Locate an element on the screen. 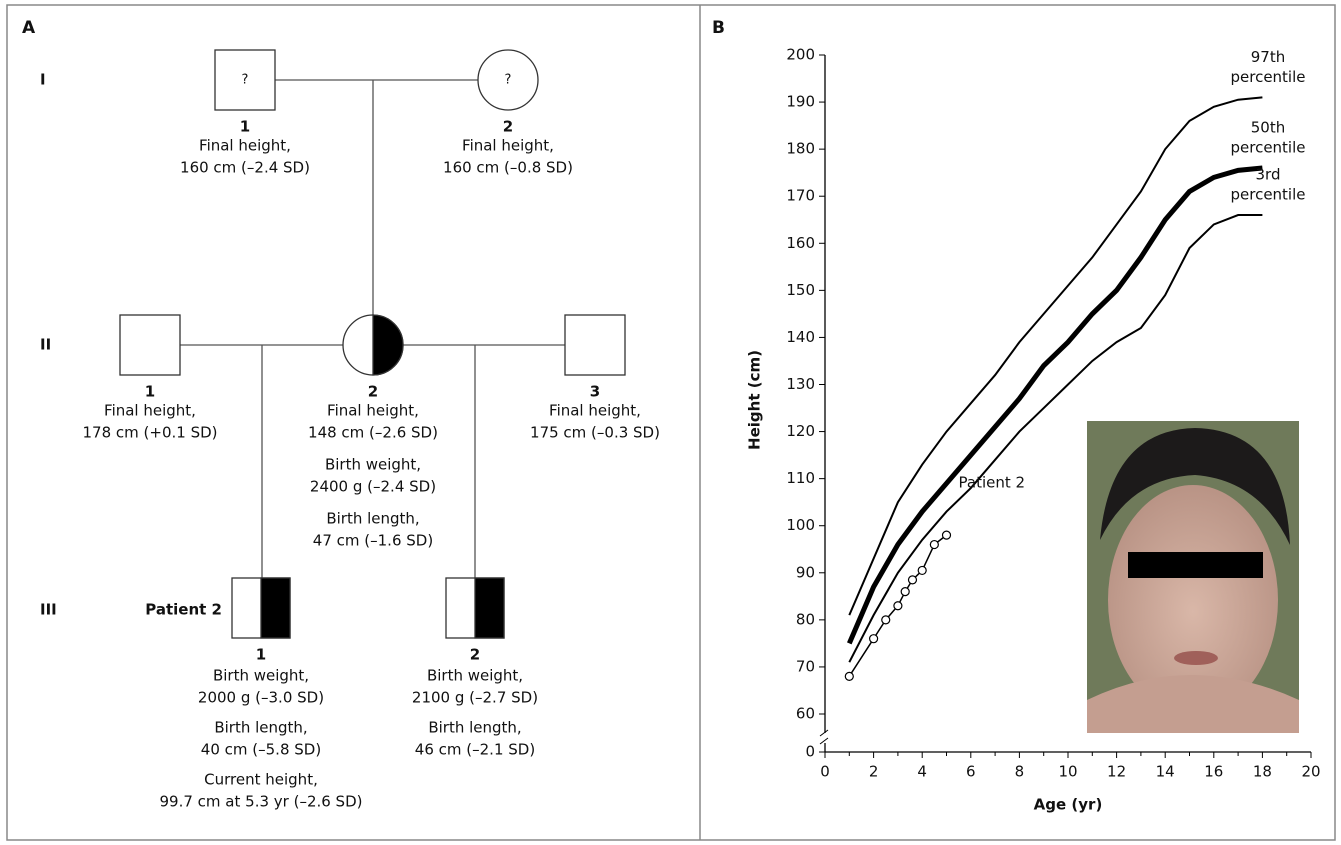 This screenshot has width=1341, height=845. individual-note: 2000 g (–3.0 SD) is located at coordinates (261, 698).